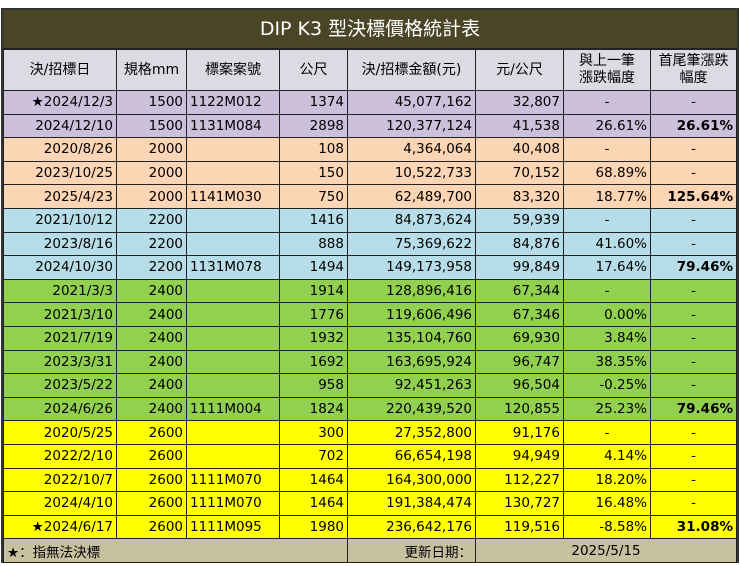 This screenshot has width=740, height=566. Describe the element at coordinates (411, 126) in the screenshot. I see `table-cell: 120,377,124` at that location.